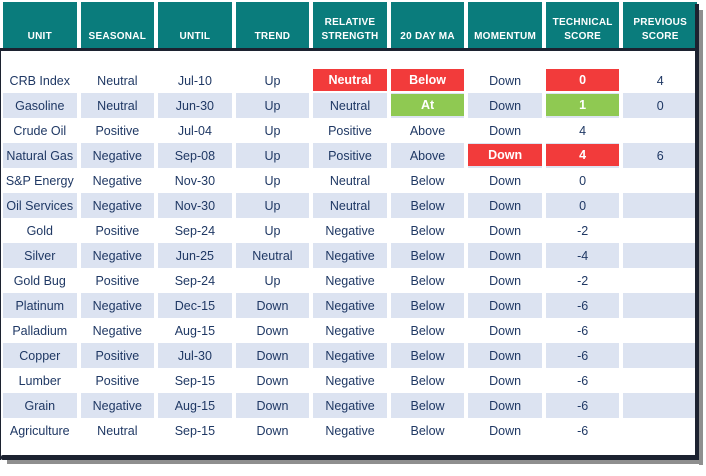 The width and height of the screenshot is (706, 476). I want to click on cell-until: Sep-08, so click(195, 155).